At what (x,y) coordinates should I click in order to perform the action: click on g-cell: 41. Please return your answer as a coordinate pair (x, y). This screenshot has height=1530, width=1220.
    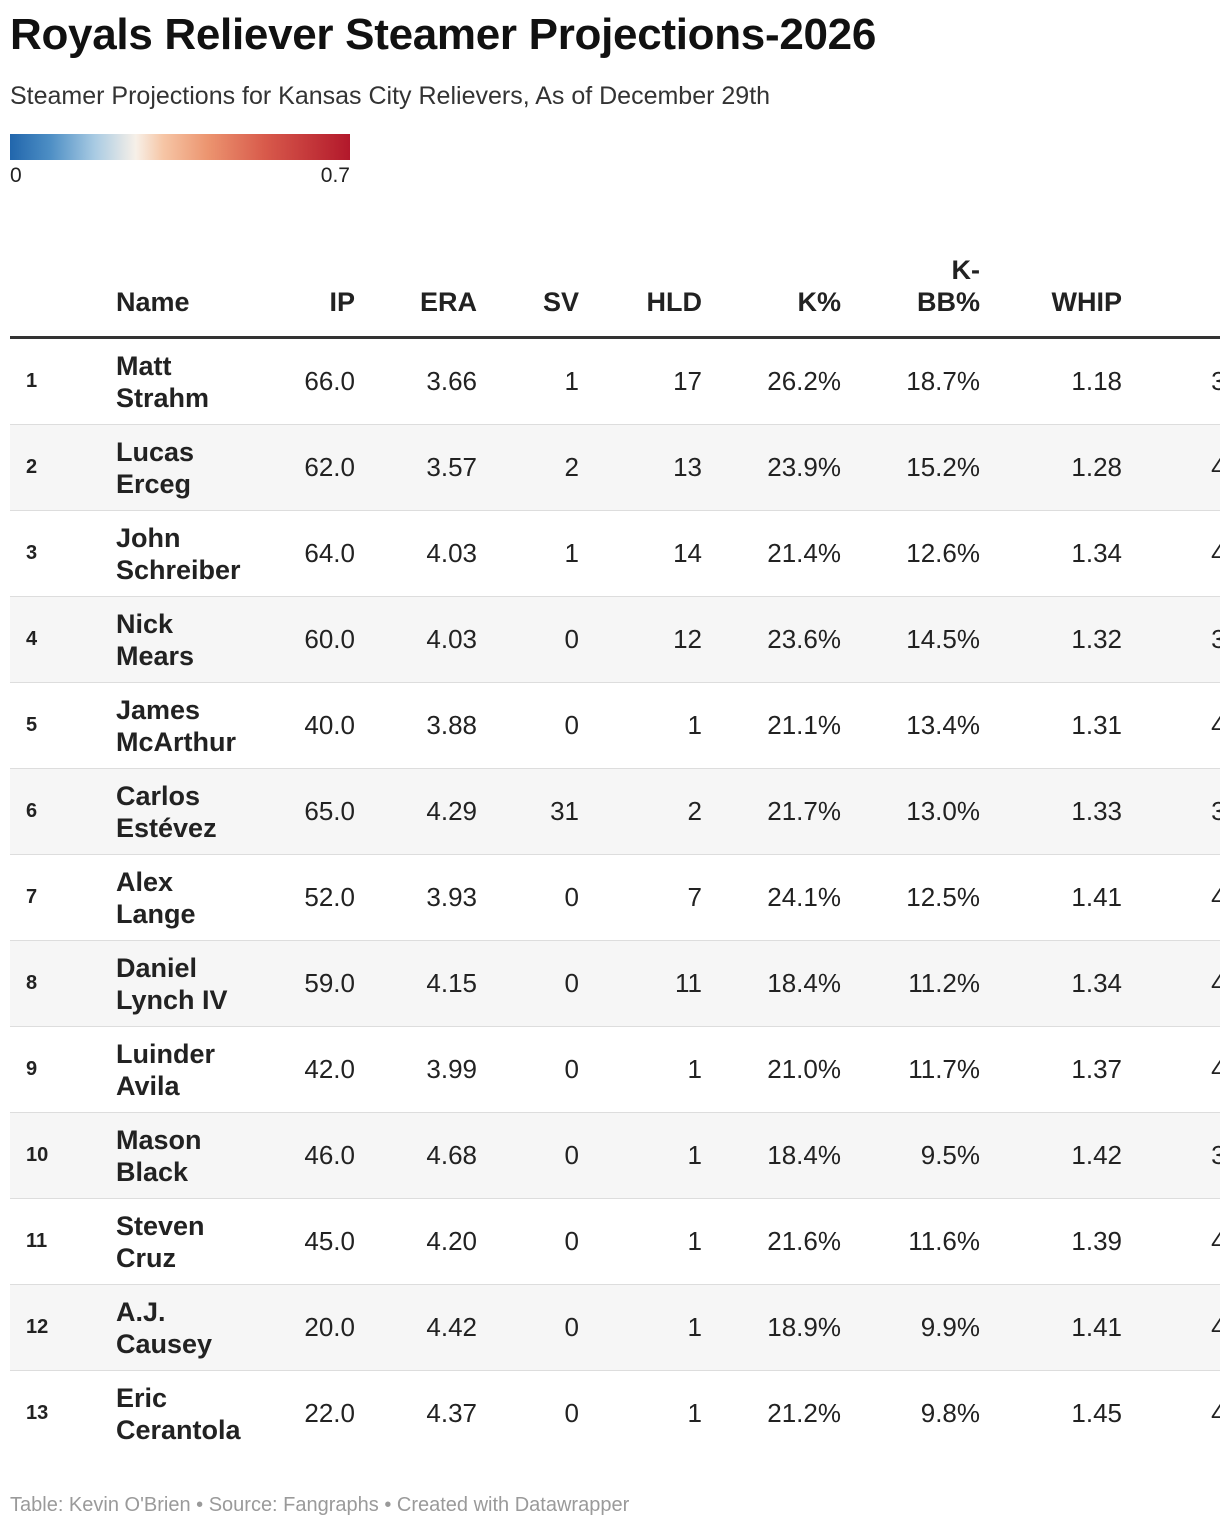
    Looking at the image, I should click on (1215, 1241).